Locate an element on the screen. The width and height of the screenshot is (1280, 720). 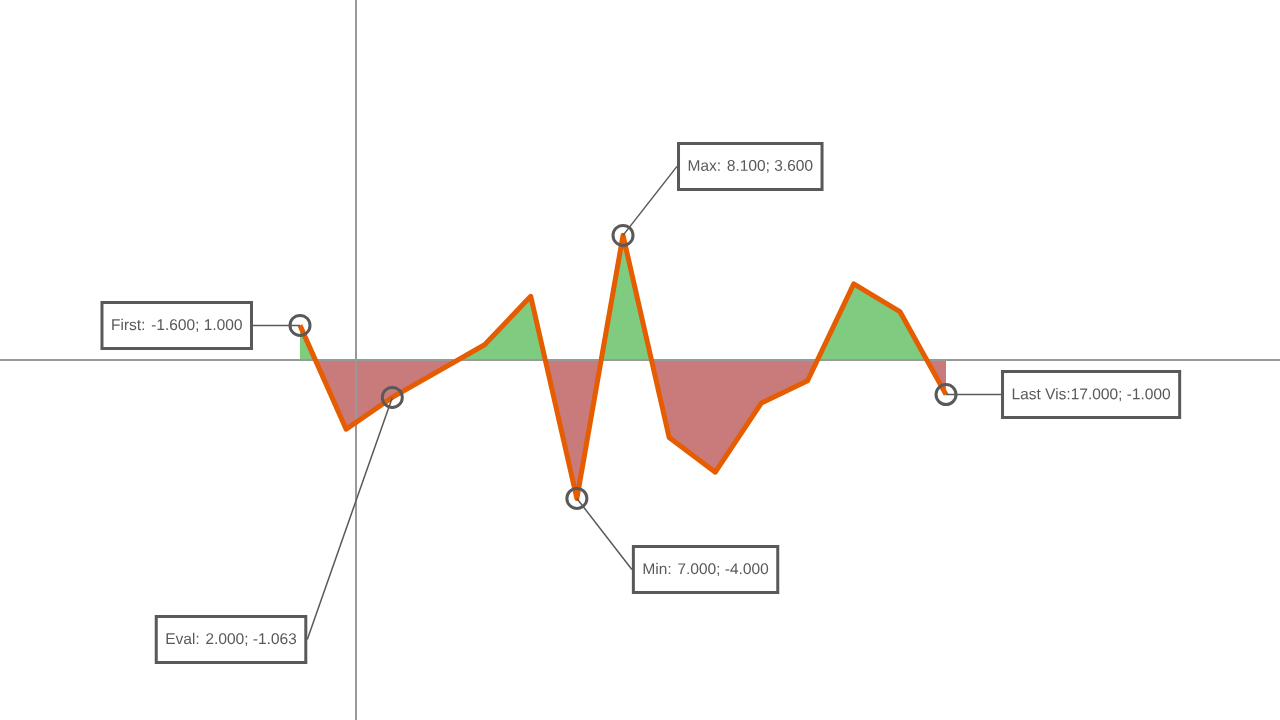
text: Min: 7.000; -4.000 is located at coordinates (706, 569).